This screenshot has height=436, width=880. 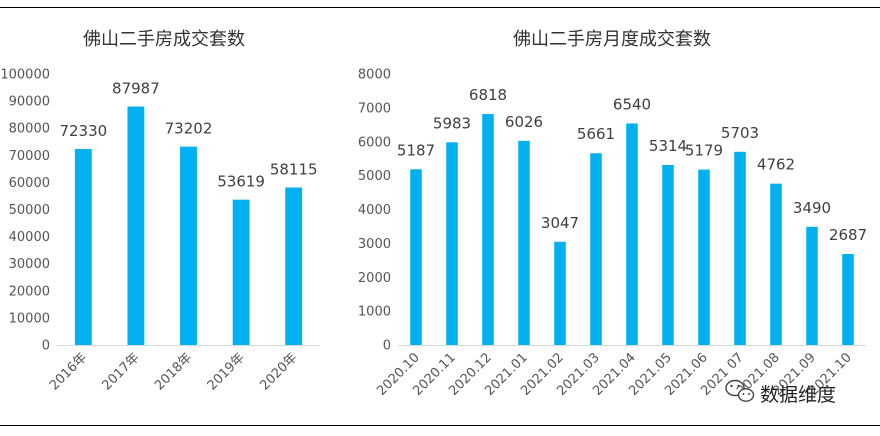 What do you see at coordinates (596, 134) in the screenshot?
I see `data-label: 5661` at bounding box center [596, 134].